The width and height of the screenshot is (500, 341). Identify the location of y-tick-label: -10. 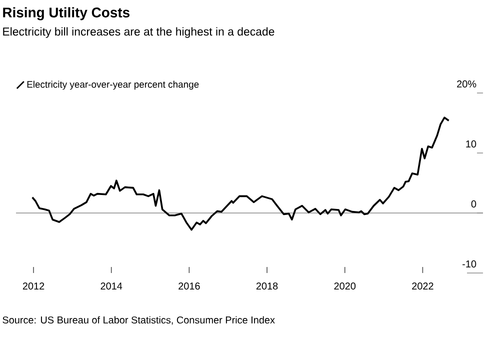
(469, 264).